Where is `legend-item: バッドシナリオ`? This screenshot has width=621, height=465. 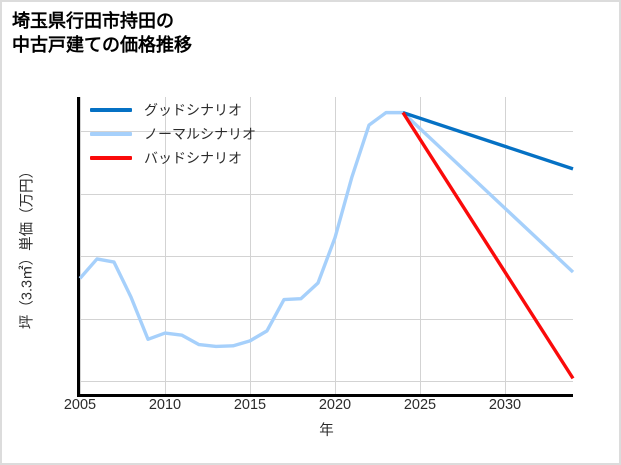
legend-item: バッドシナリオ is located at coordinates (173, 158).